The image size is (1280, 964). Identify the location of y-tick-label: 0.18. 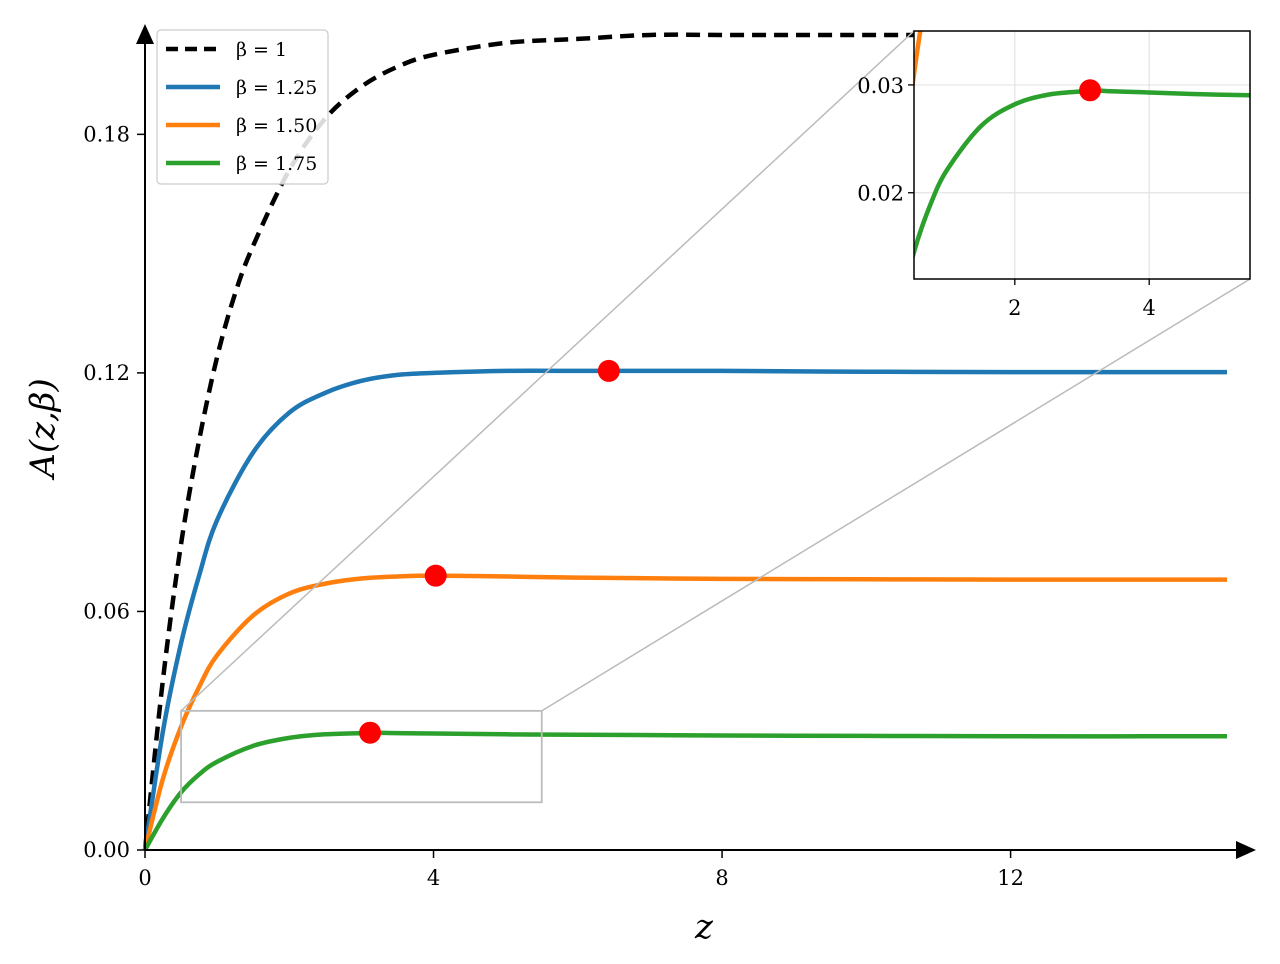
(106, 134).